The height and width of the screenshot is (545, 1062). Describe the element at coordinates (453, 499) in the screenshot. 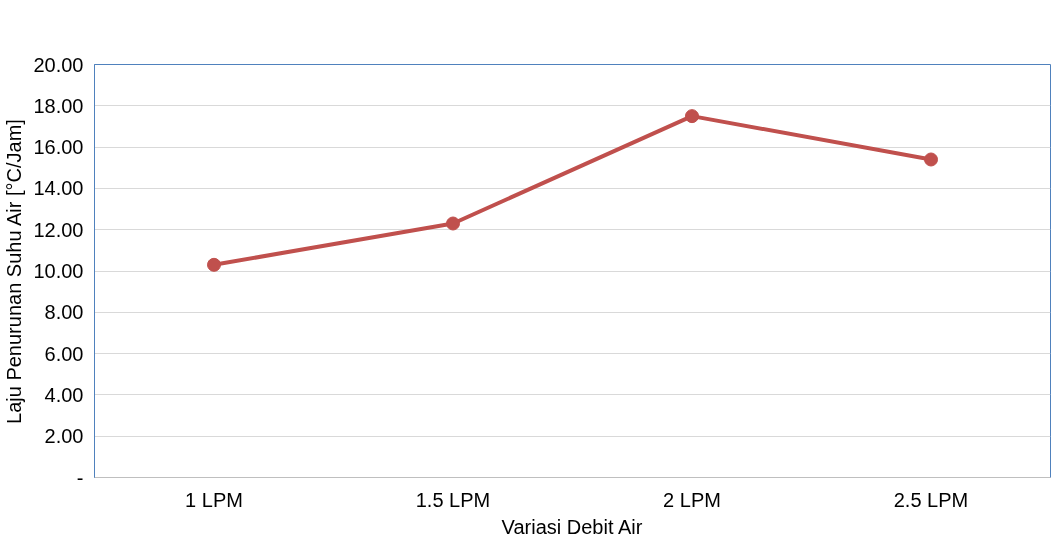

I see `x-tick-label: 1.5 LPM` at that location.